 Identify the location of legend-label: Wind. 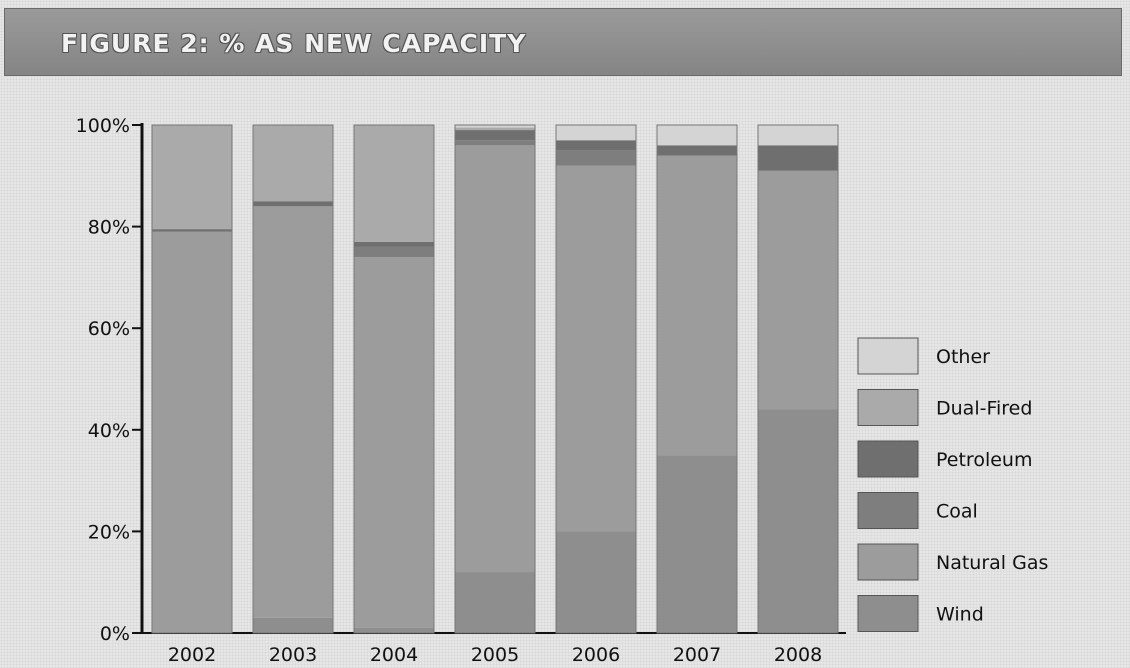
(960, 615).